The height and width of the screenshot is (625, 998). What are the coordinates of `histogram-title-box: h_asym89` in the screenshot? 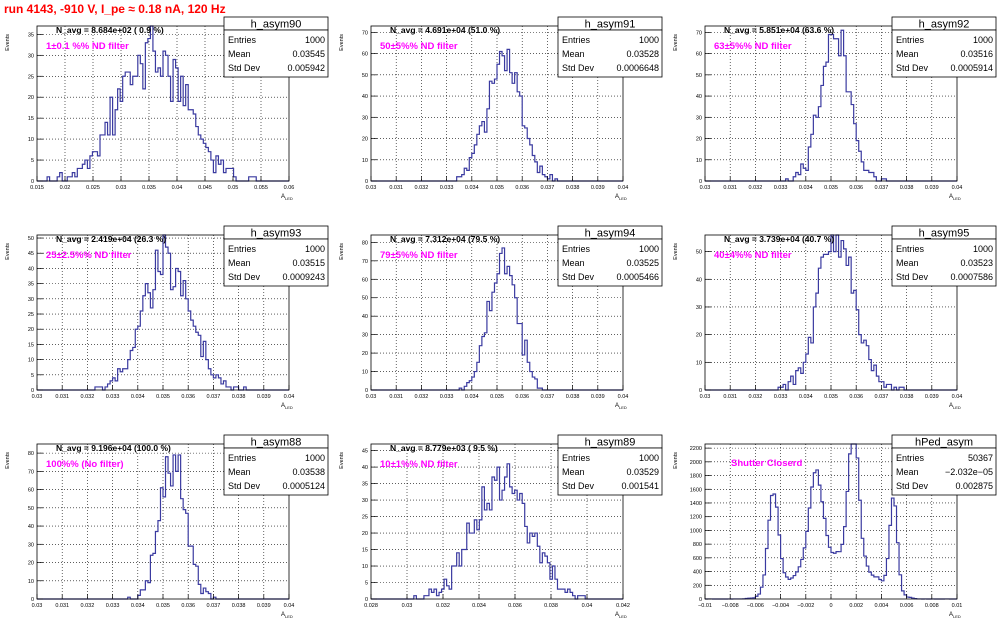 It's located at (610, 441).